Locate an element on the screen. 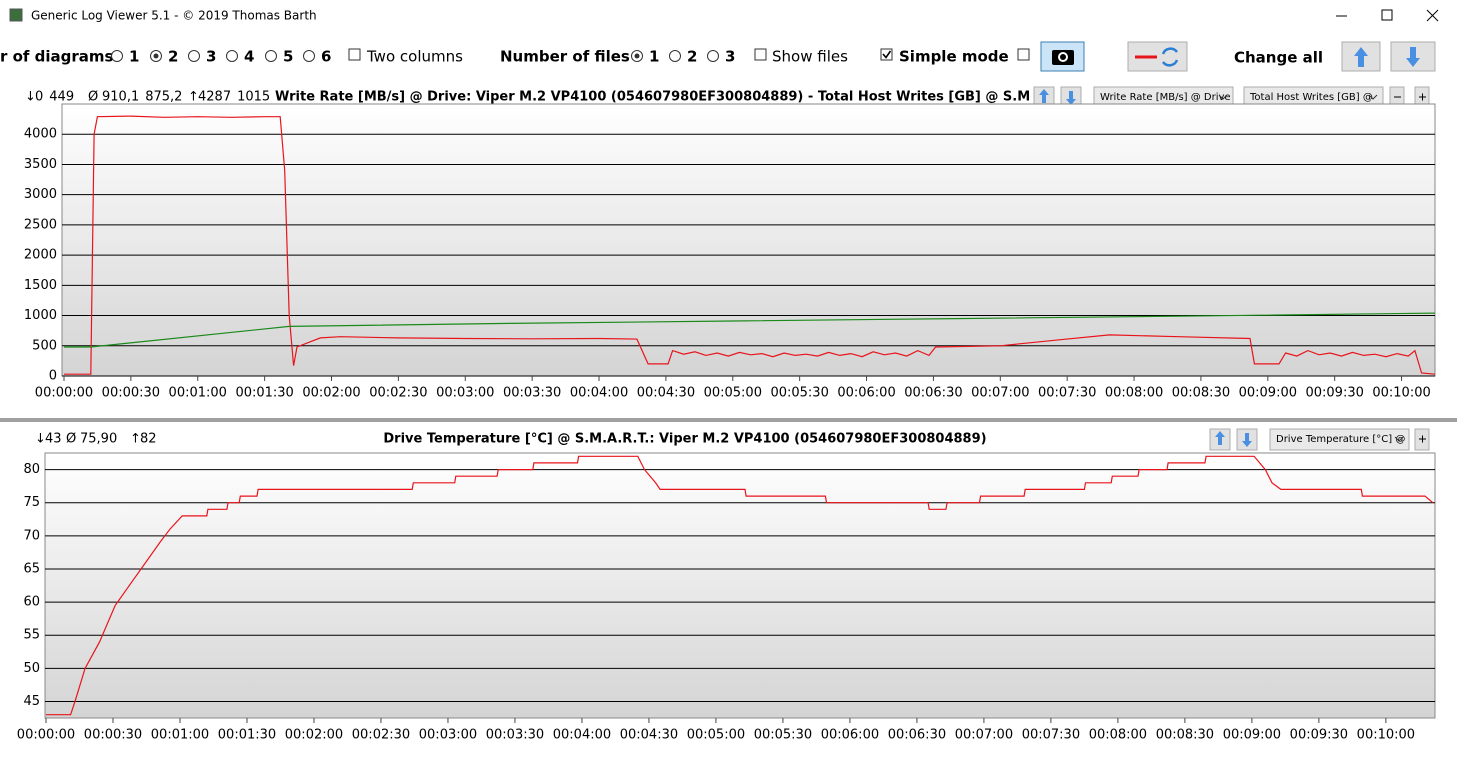  x-tick-label: 00:04:00 is located at coordinates (599, 393).